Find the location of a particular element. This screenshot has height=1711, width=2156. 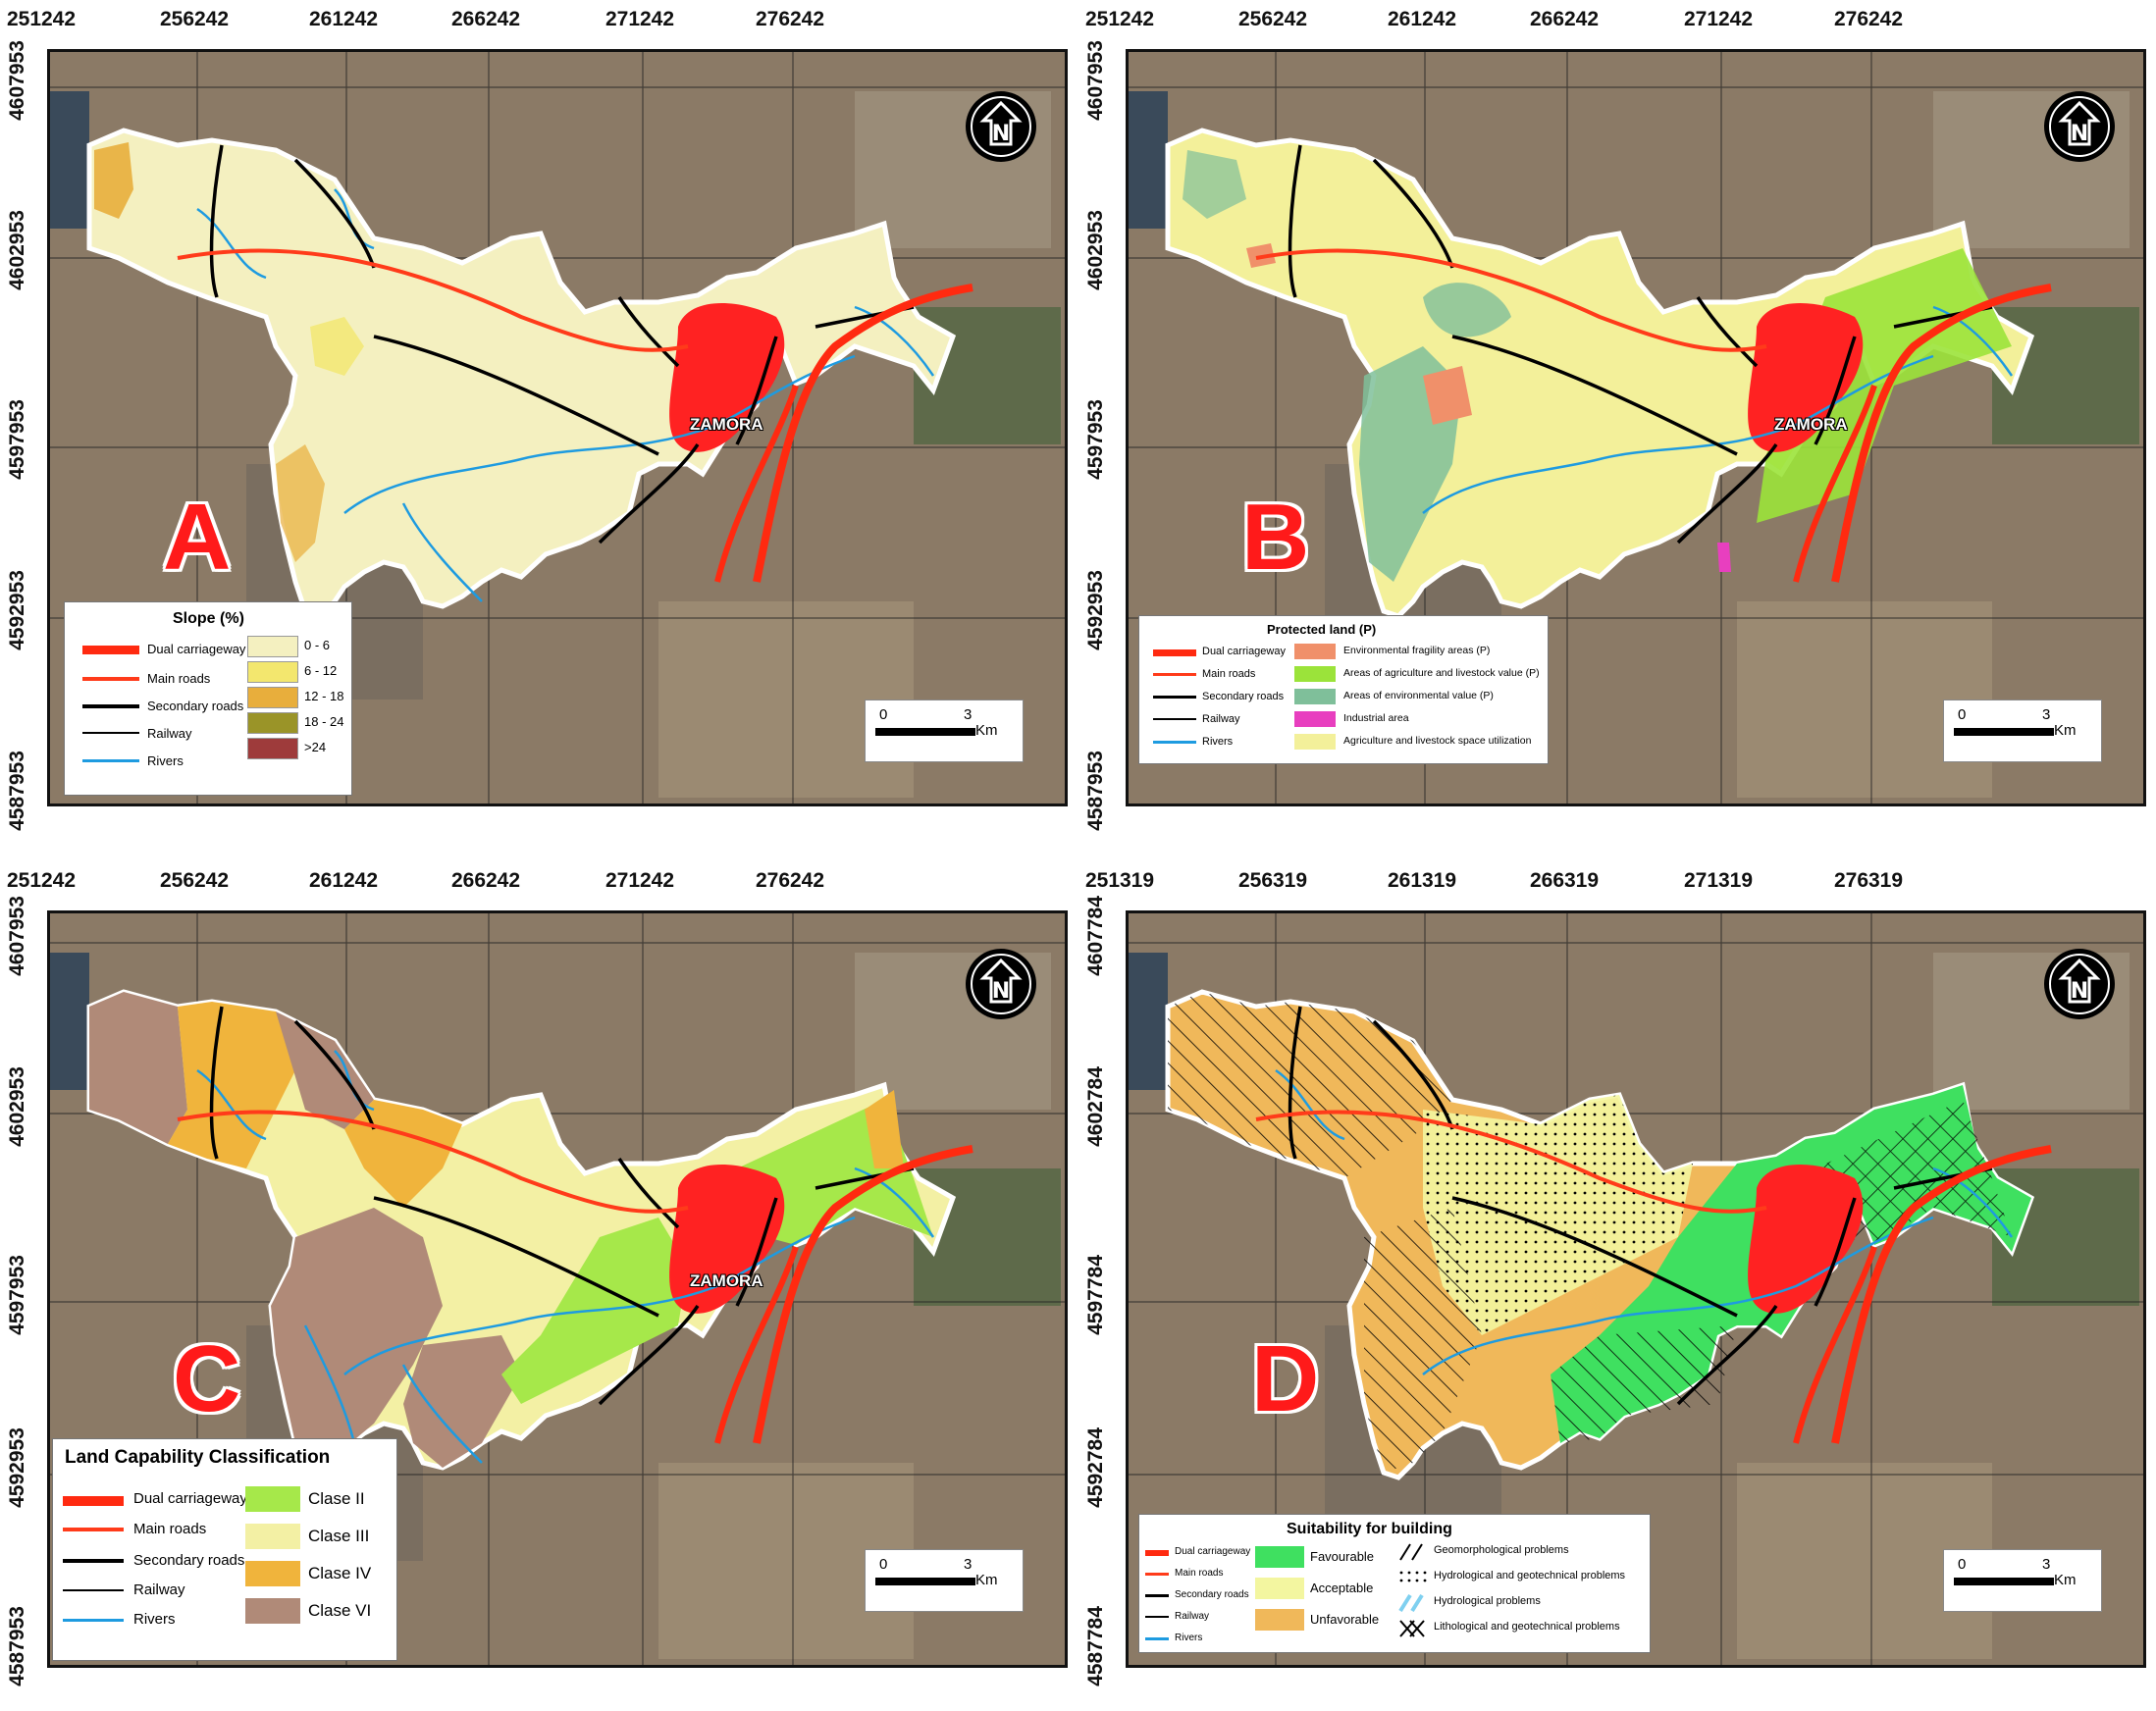

legend-item: Acceptable is located at coordinates (1342, 1588).